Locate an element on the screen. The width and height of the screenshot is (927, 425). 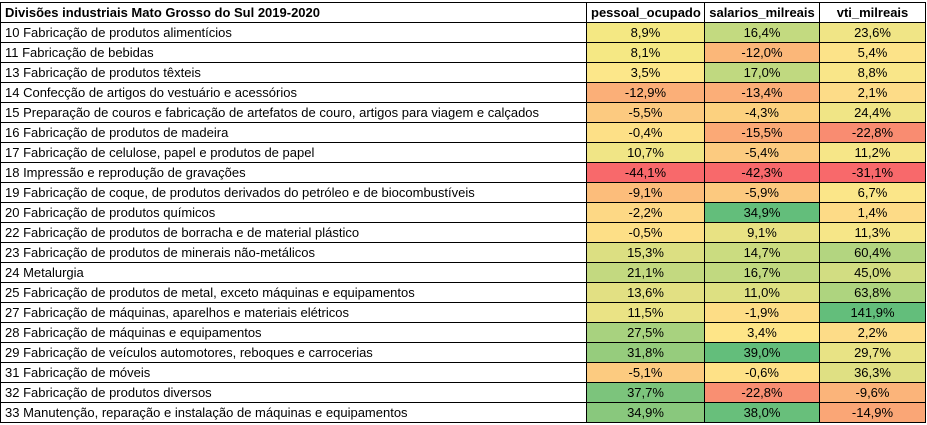
cell-vti-milreais: -14,9% is located at coordinates (872, 412).